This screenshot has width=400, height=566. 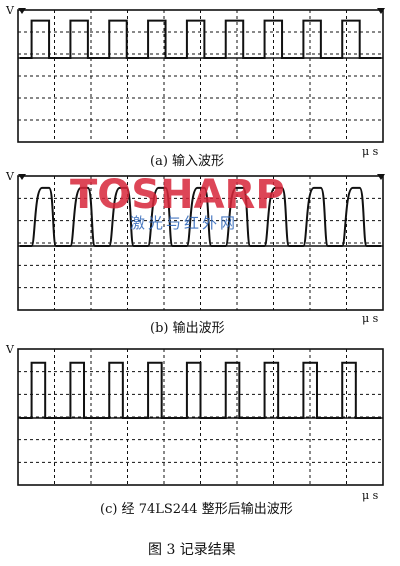 I want to click on panel-a-waveform, so click(x=200, y=39).